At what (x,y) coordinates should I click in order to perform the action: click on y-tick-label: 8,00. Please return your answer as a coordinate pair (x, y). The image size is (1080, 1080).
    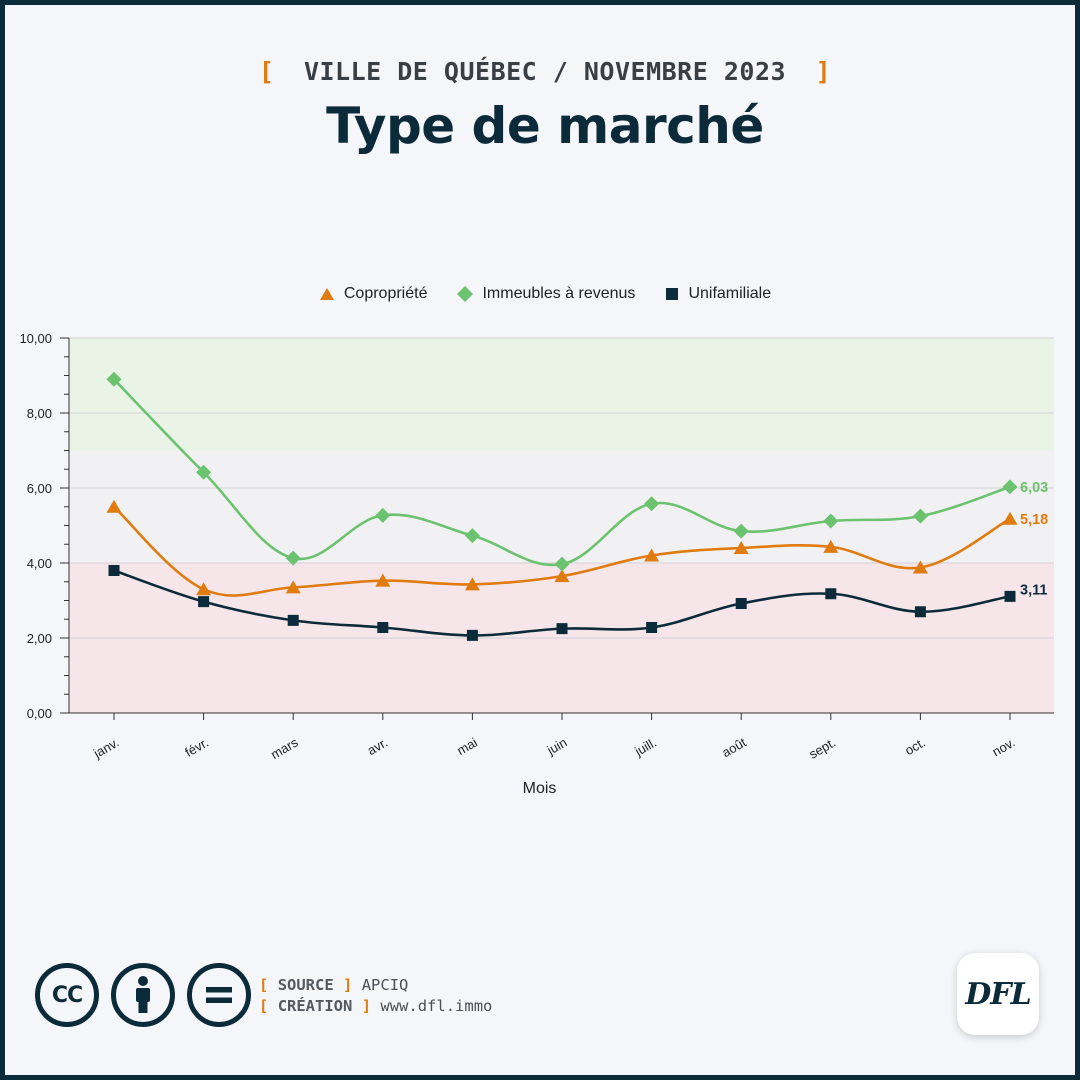
    Looking at the image, I should click on (39, 413).